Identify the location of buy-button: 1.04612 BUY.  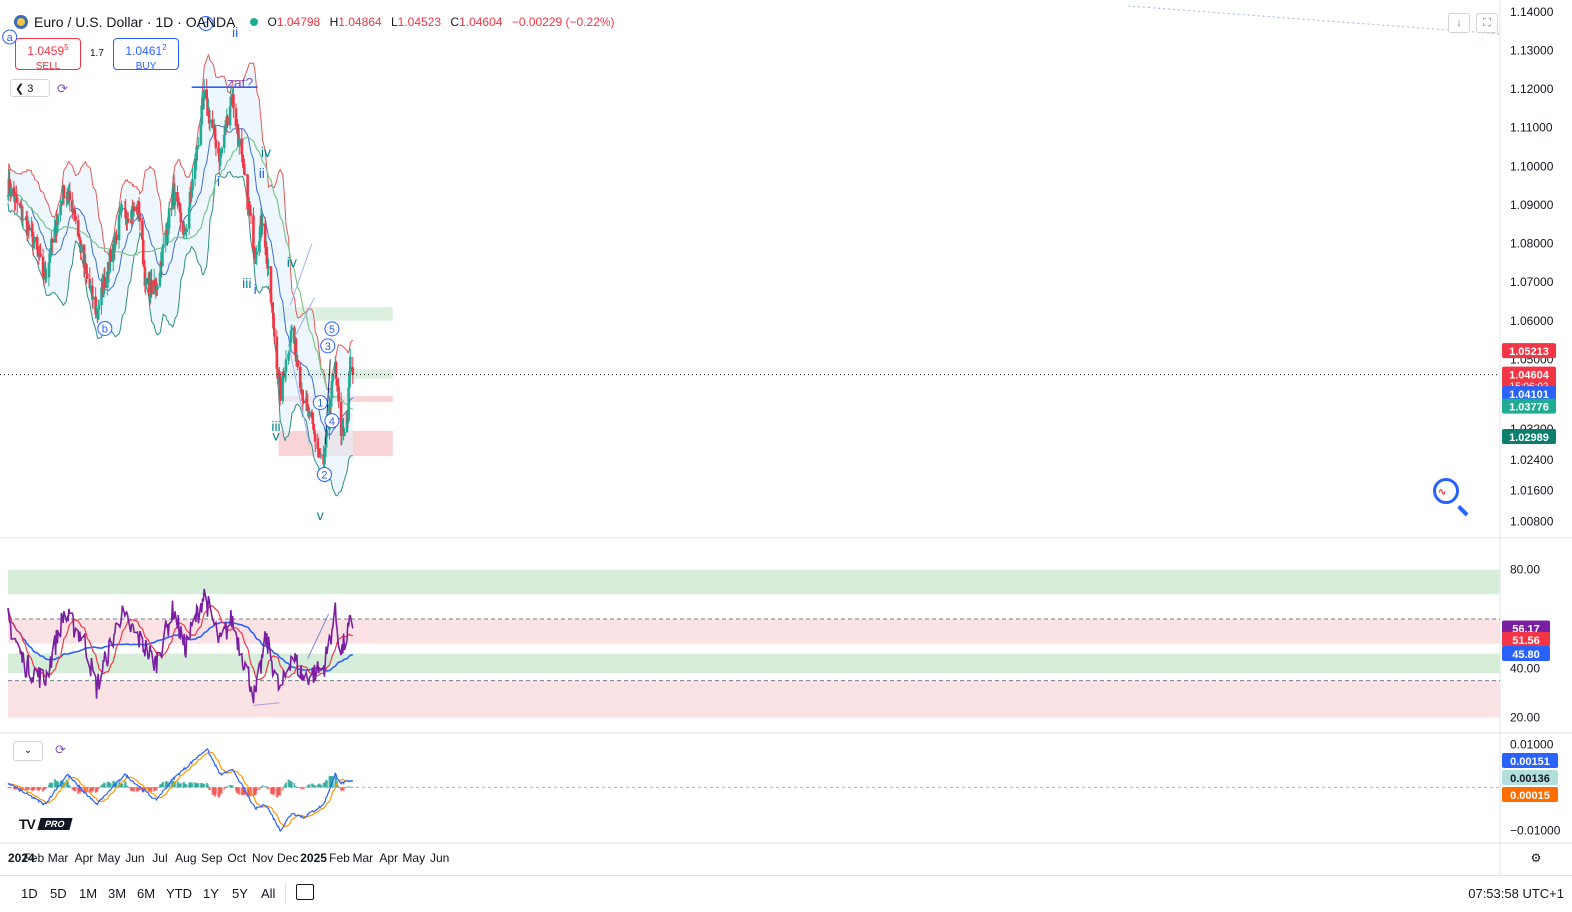
(146, 55).